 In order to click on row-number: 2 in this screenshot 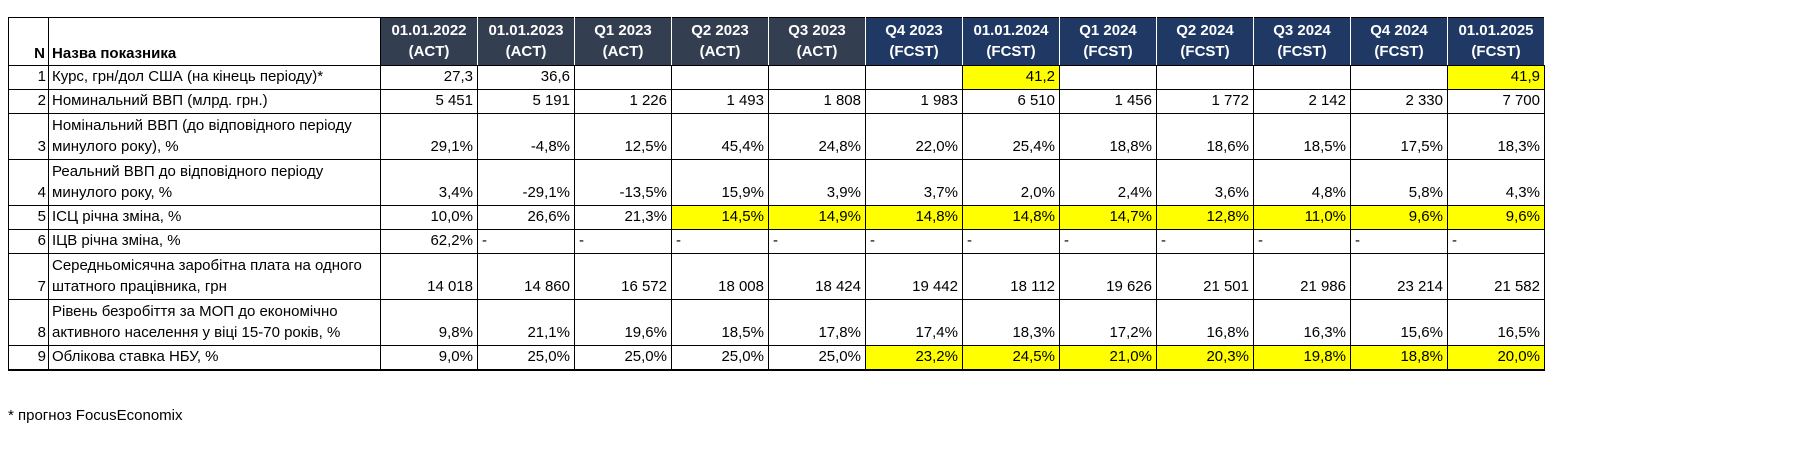, I will do `click(28, 101)`.